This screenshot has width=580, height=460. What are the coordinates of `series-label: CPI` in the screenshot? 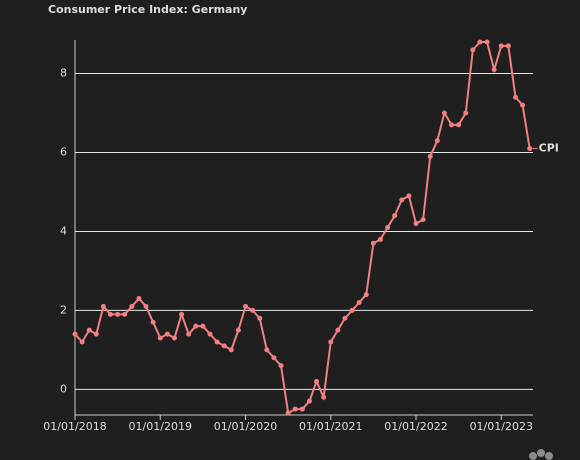 It's located at (549, 148).